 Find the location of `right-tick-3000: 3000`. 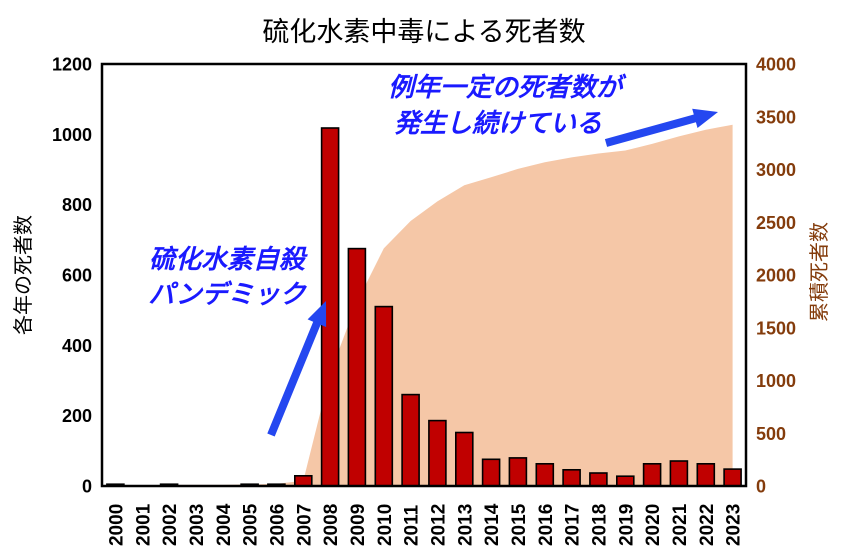

right-tick-3000: 3000 is located at coordinates (776, 170).